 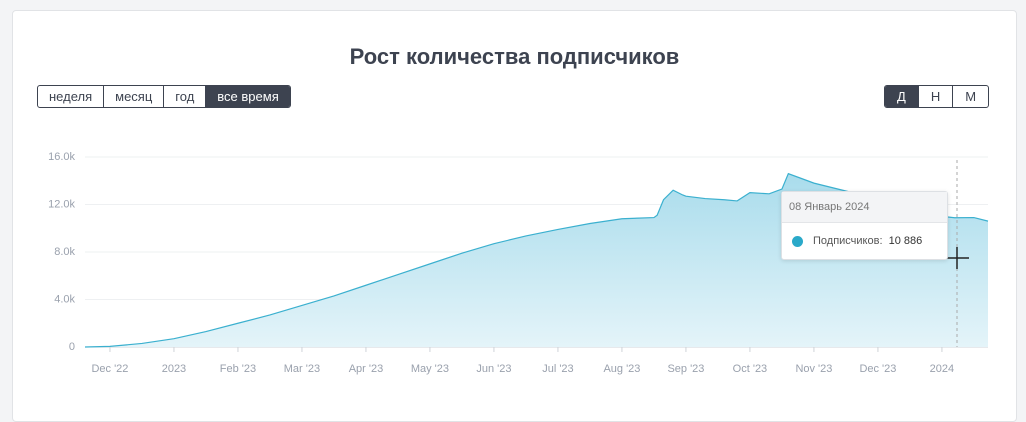 I want to click on range-button: все время, so click(x=247, y=96).